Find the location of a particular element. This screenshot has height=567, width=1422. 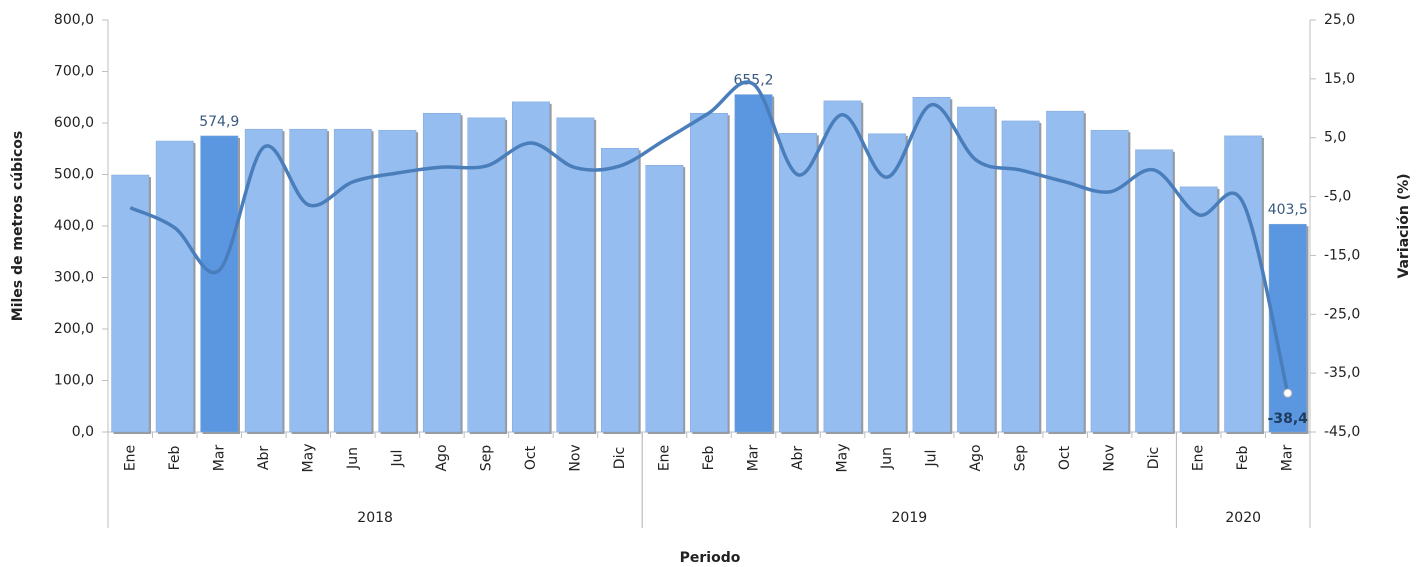

y2-tick-label: -45,0 is located at coordinates (1342, 432).